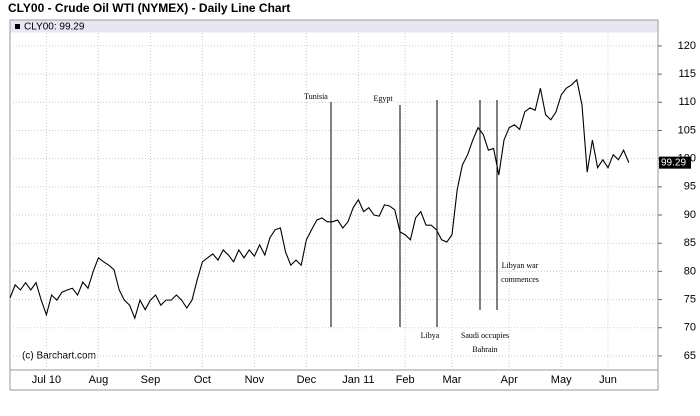  I want to click on legend-label: CLY00: 99.29, so click(54, 27).